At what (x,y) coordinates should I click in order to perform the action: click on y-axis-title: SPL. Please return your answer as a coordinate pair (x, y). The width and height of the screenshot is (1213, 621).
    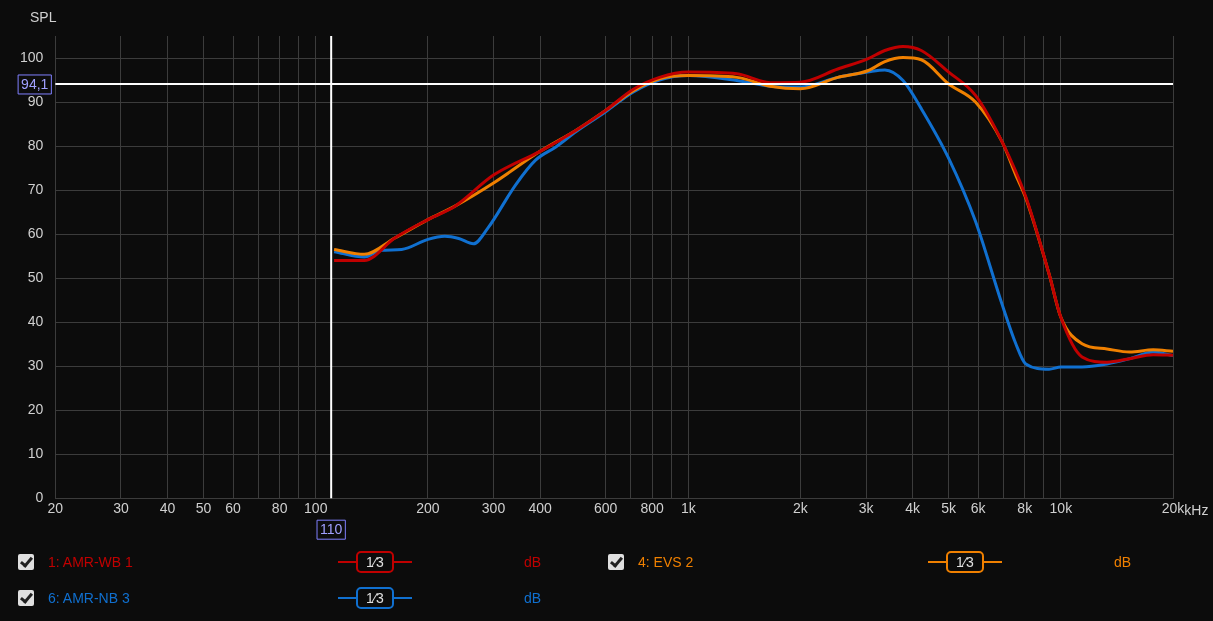
    Looking at the image, I should click on (43, 16).